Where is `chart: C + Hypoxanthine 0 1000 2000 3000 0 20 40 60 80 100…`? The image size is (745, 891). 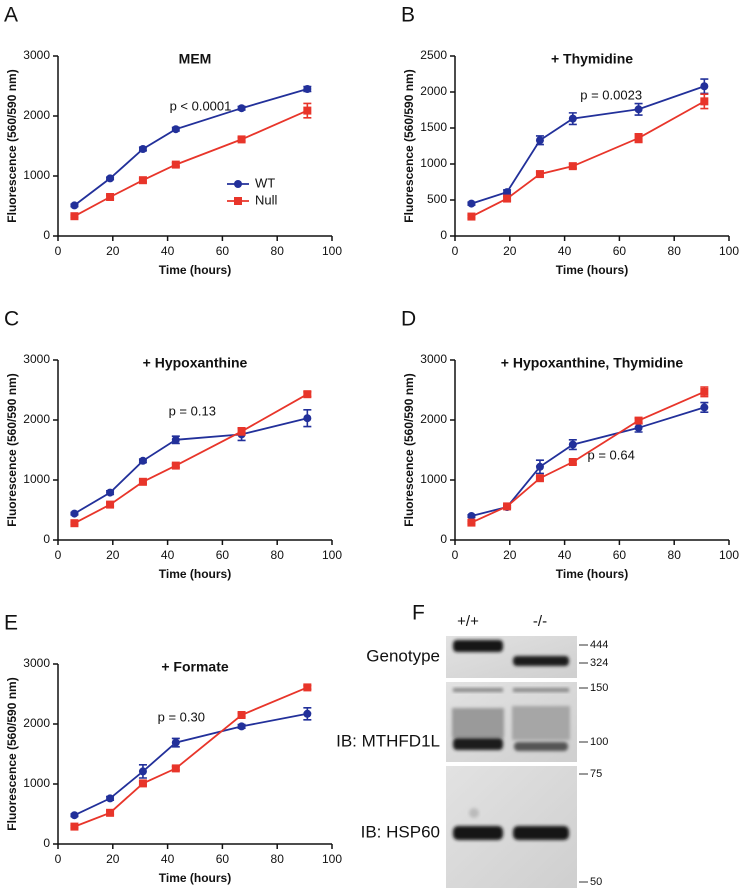
chart: C + Hypoxanthine 0 1000 2000 3000 0 20 40 60 80 100… is located at coordinates (173, 445).